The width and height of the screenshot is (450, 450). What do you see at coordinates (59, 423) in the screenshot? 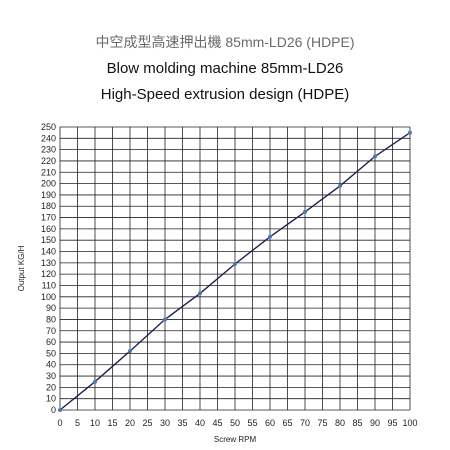
I see `x-tick-label: 0` at bounding box center [59, 423].